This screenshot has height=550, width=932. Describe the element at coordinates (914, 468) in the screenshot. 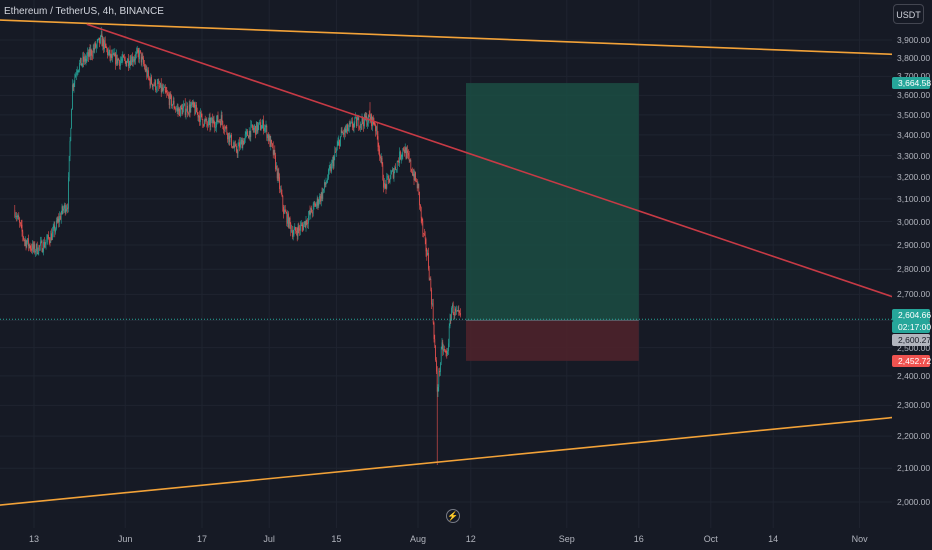

I see `price-tick-label: 2,100.00` at that location.